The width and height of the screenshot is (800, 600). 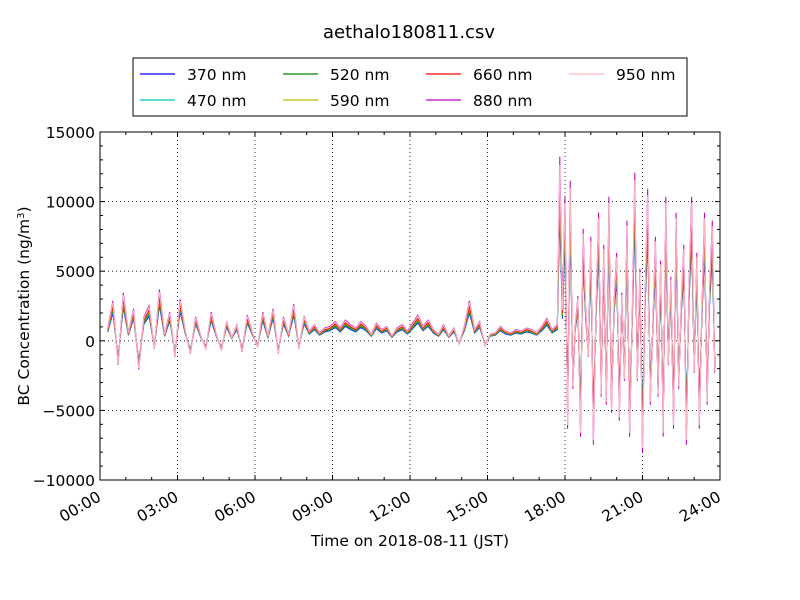 What do you see at coordinates (359, 75) in the screenshot?
I see `legend-label: 520 nm` at bounding box center [359, 75].